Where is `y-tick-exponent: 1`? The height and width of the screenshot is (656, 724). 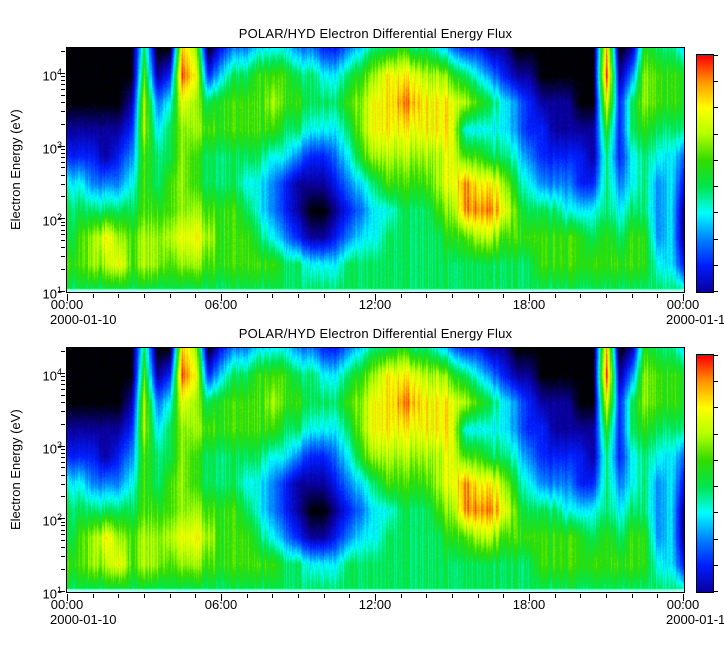 y-tick-exponent: 1 is located at coordinates (59, 290).